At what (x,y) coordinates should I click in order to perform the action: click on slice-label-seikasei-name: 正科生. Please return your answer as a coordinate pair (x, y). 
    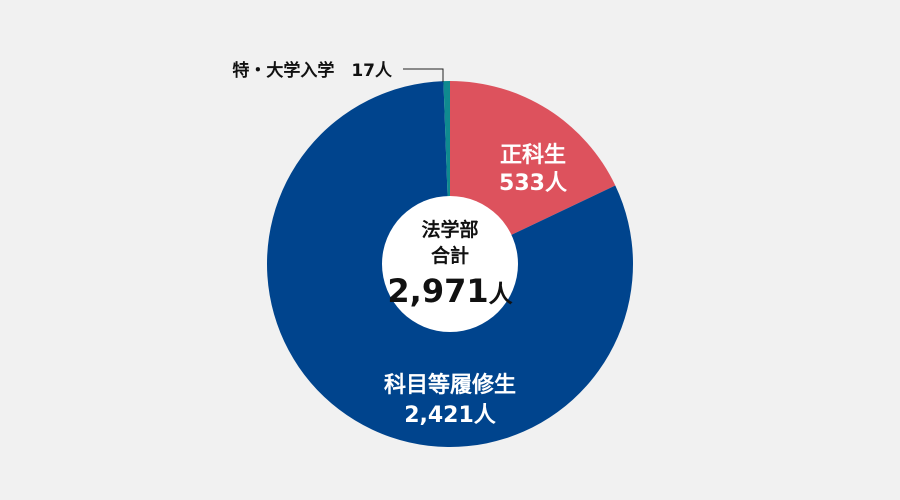
    Looking at the image, I should click on (533, 155).